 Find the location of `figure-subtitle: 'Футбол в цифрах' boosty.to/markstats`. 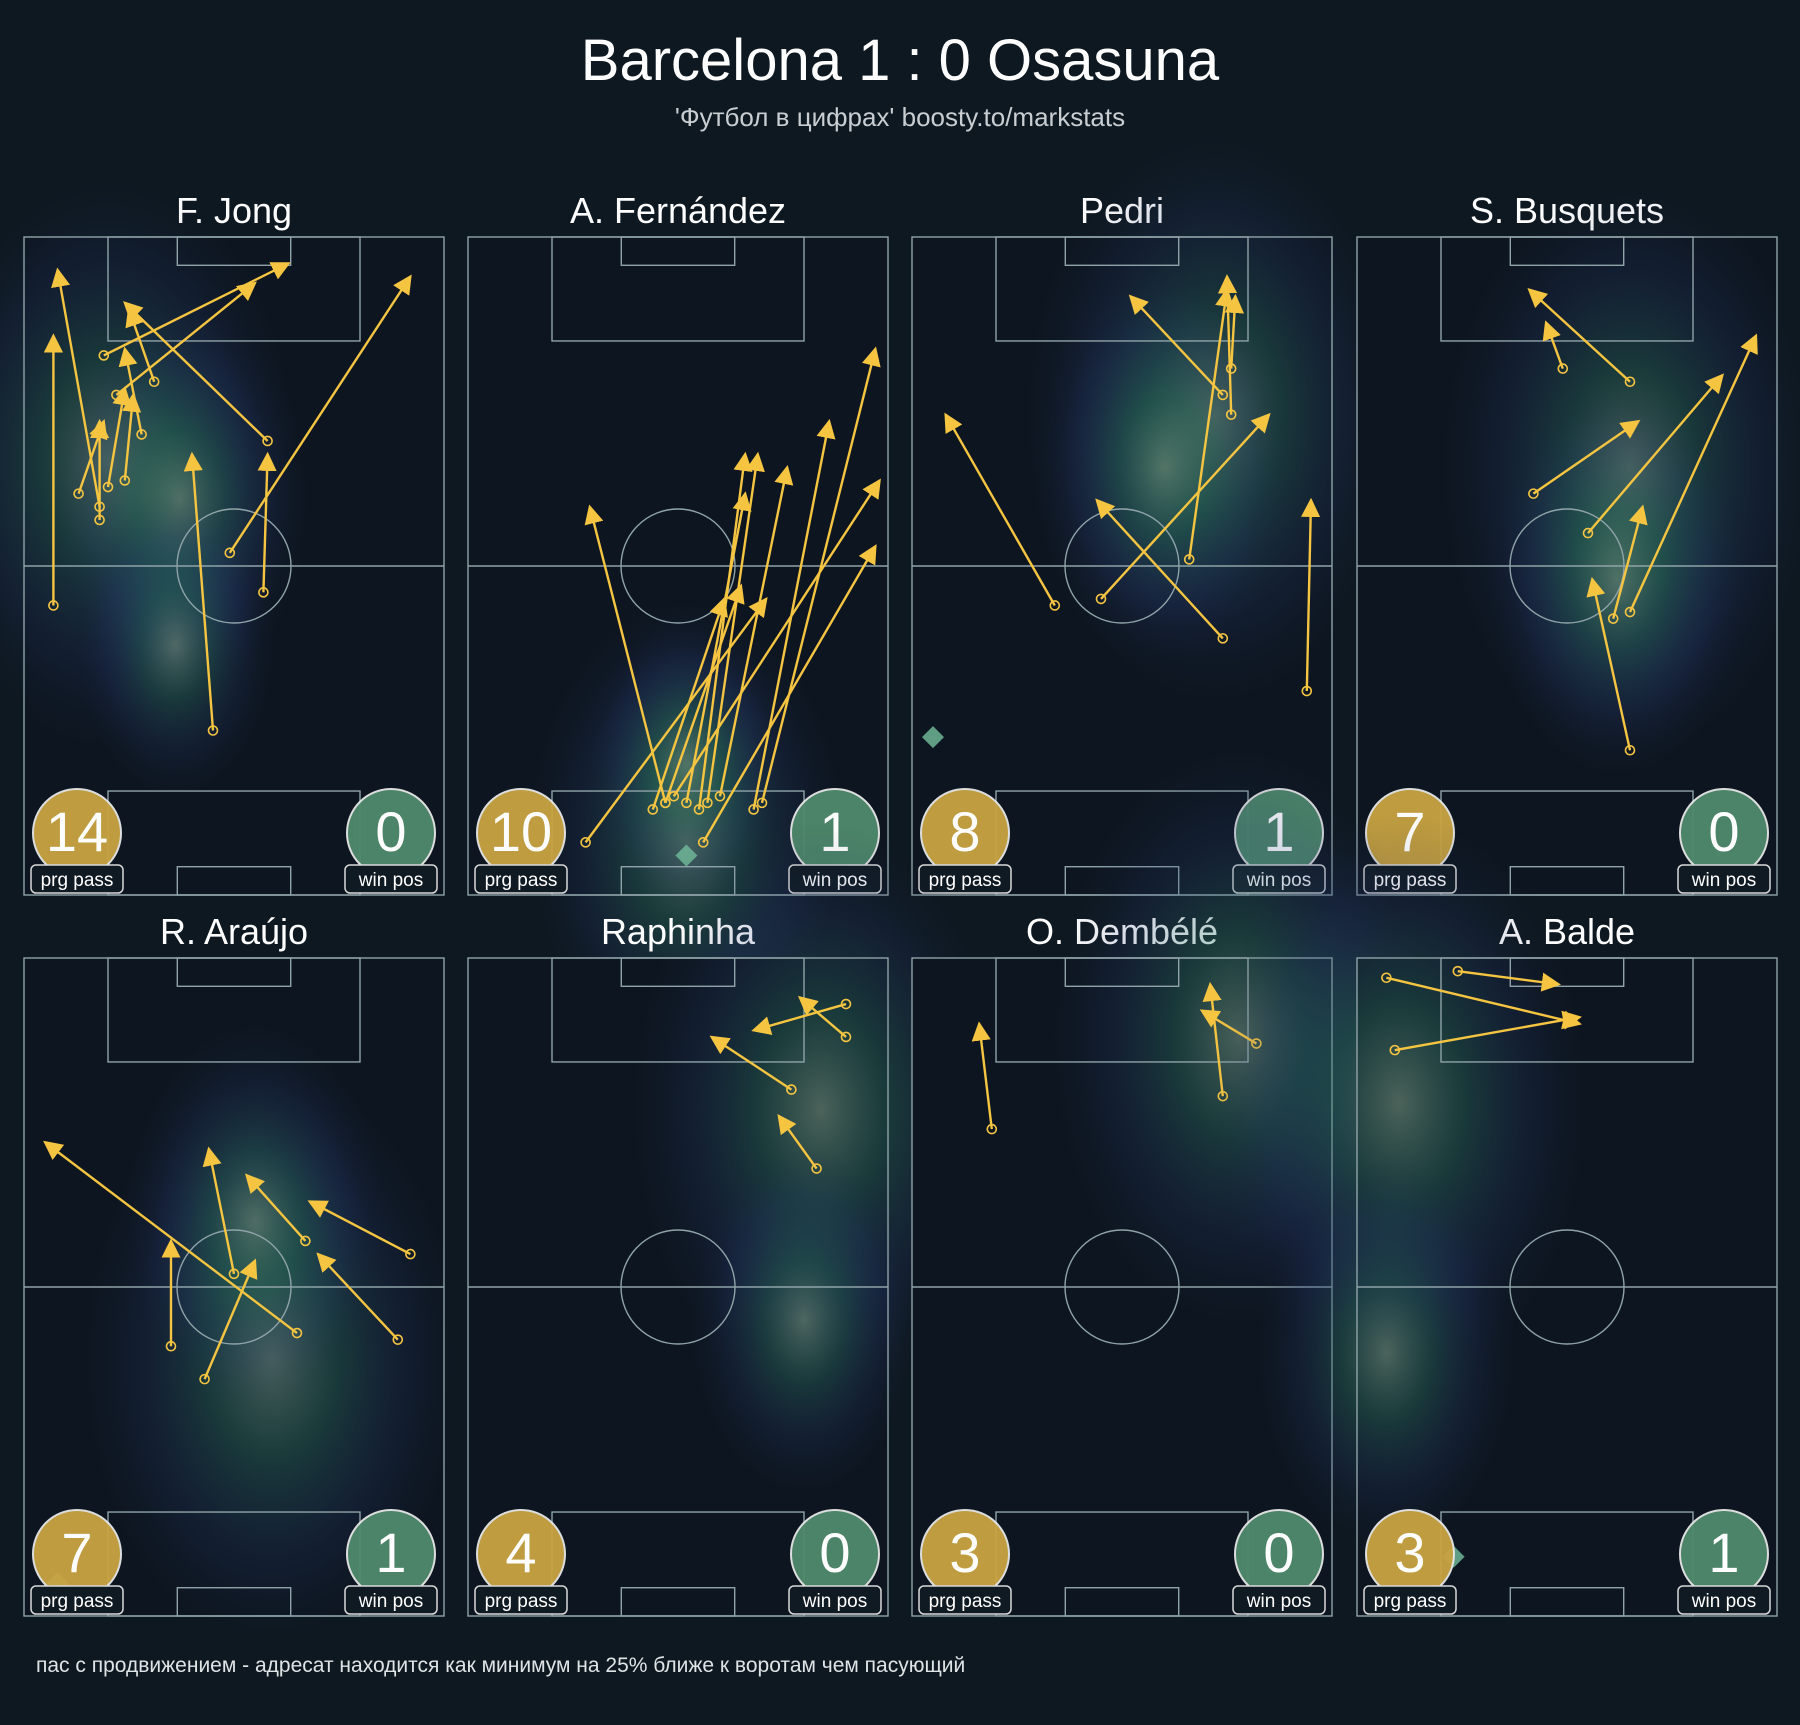

figure-subtitle: 'Футбол в цифрах' boosty.to/markstats is located at coordinates (900, 117).